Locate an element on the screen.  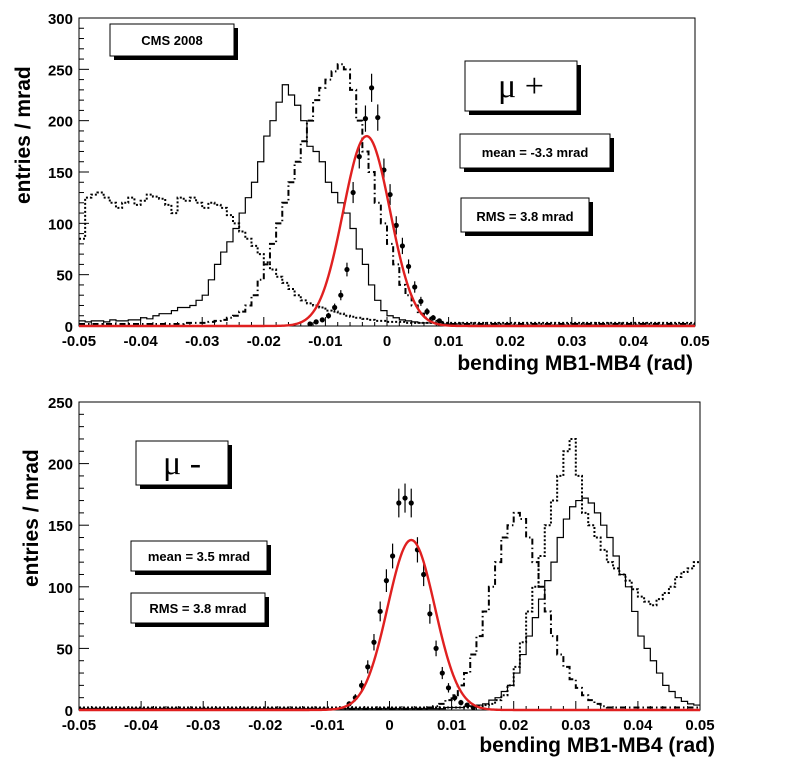
bottom-x-tick-label: 0.02 is located at coordinates (513, 725).